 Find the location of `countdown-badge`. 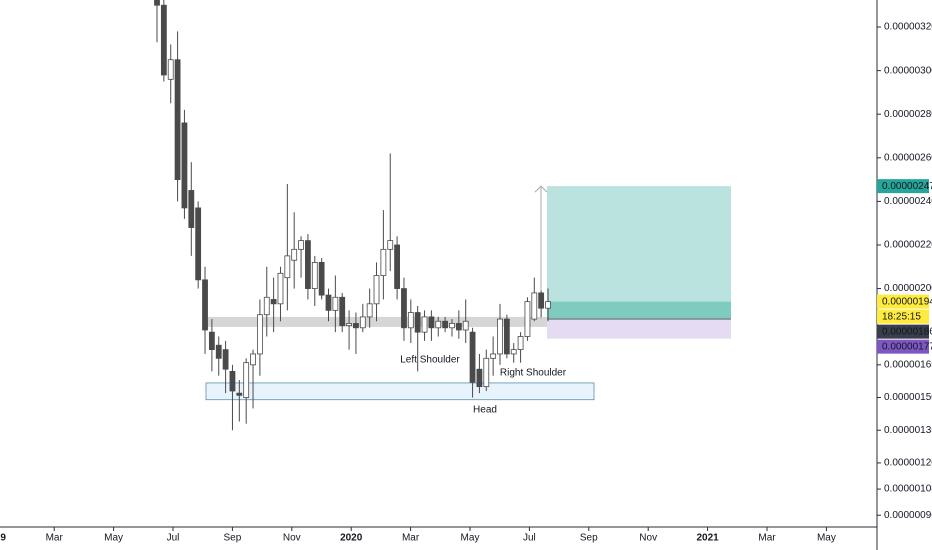

countdown-badge is located at coordinates (903, 316).